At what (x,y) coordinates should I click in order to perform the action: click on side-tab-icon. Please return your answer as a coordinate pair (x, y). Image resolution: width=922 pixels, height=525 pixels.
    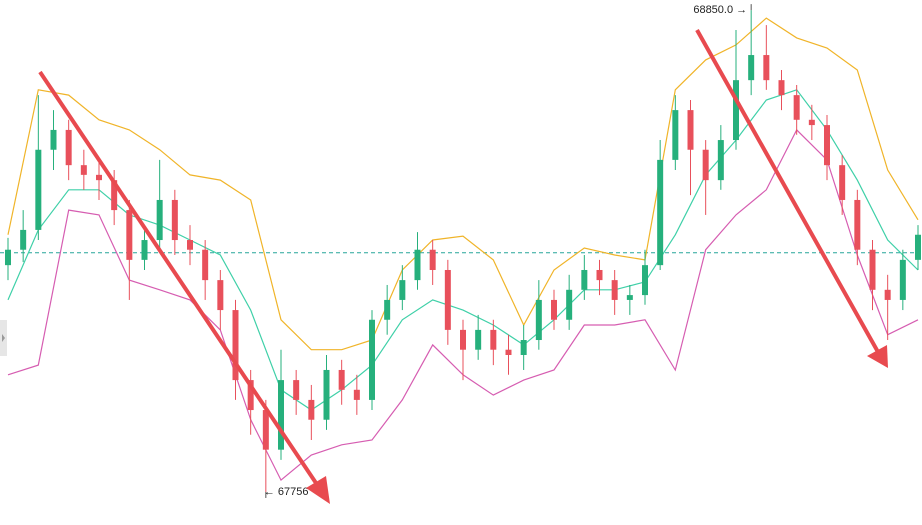
    Looking at the image, I should click on (3, 338).